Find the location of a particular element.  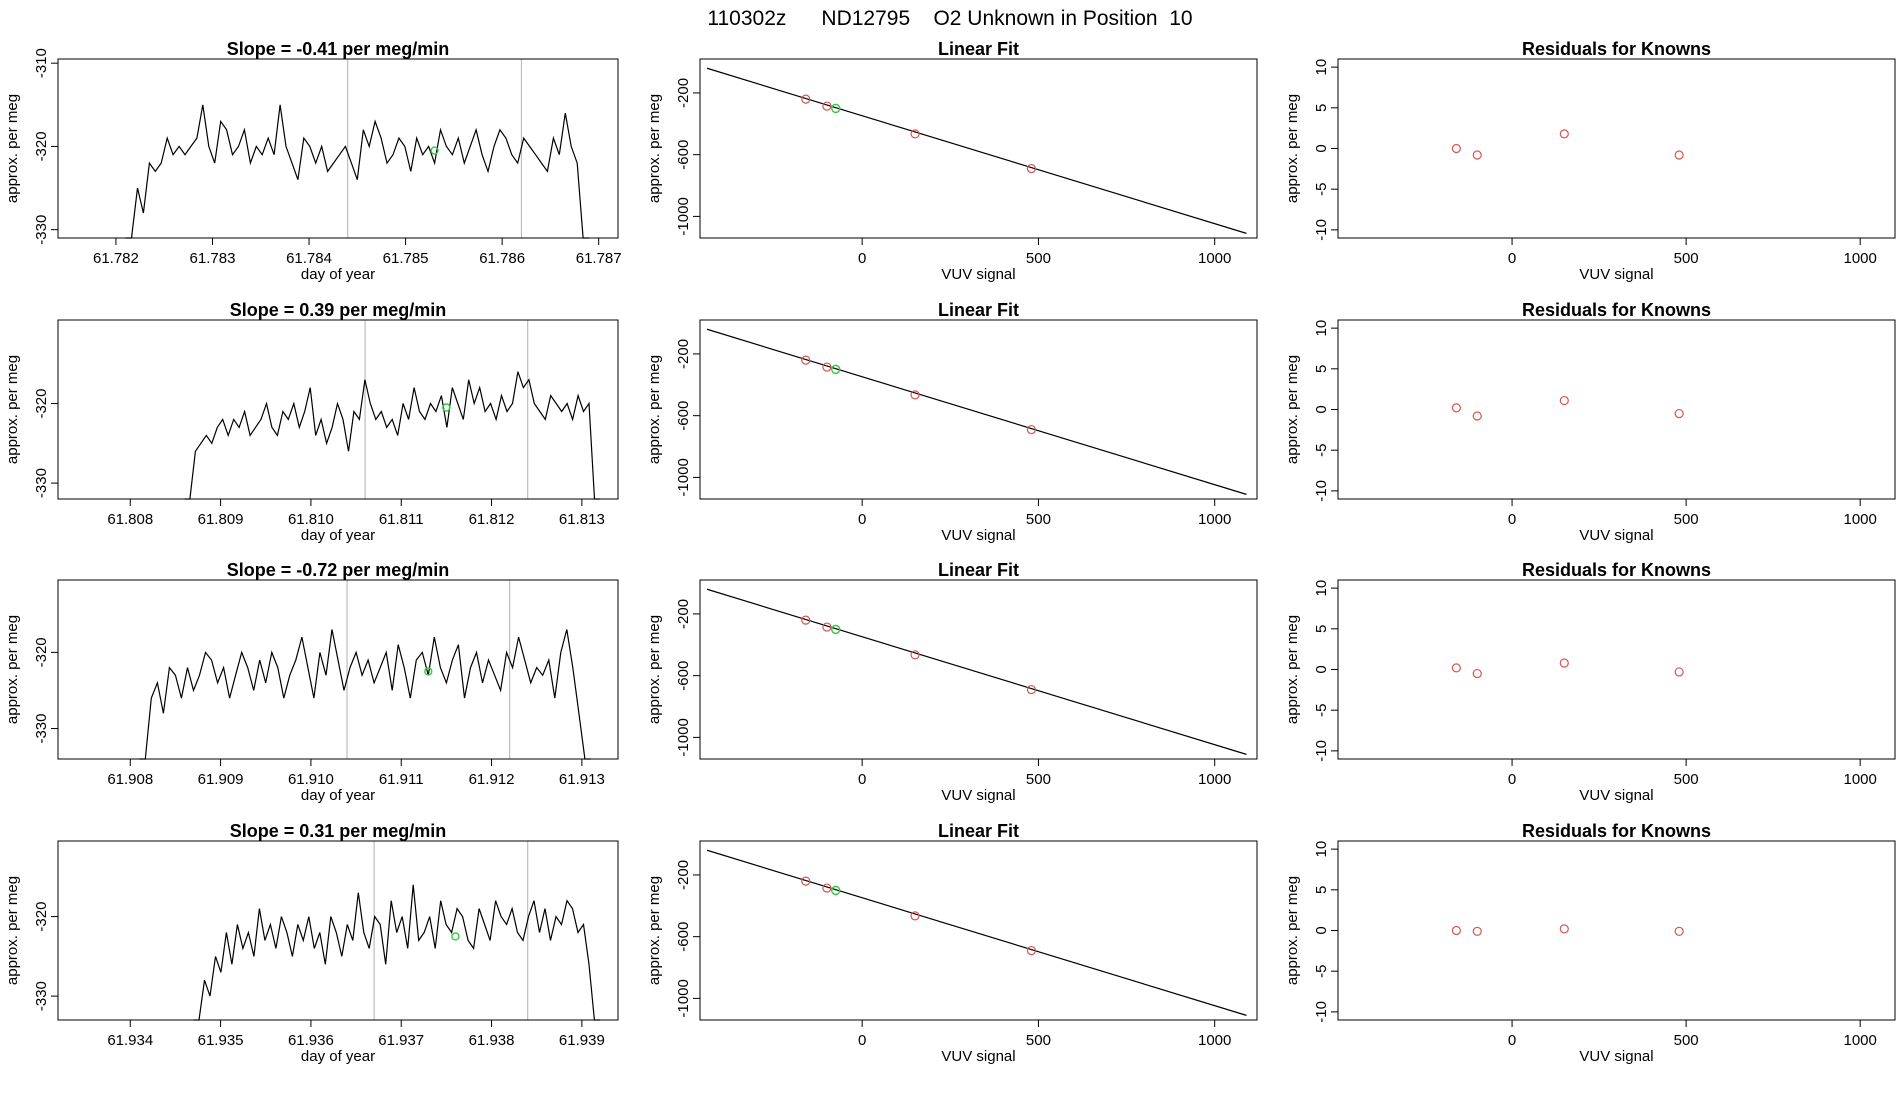

x-tick-label: 61.787 is located at coordinates (599, 258).